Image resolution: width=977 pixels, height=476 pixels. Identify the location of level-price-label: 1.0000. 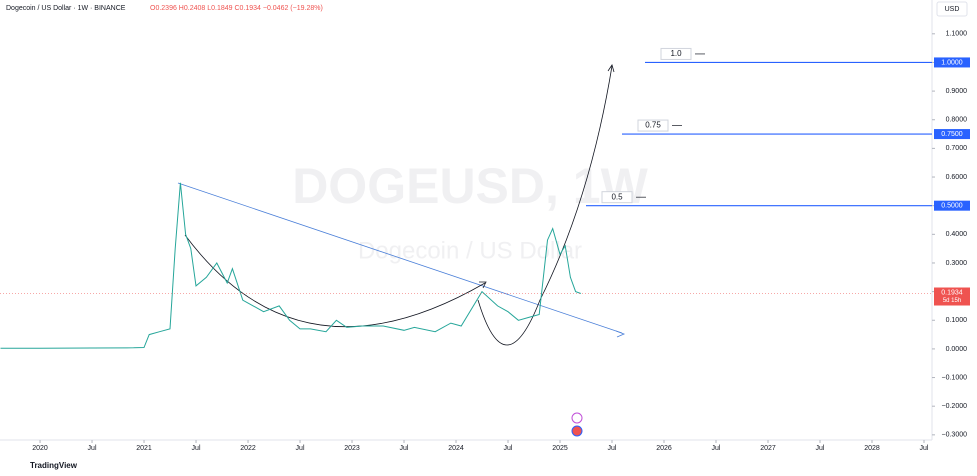
(952, 62).